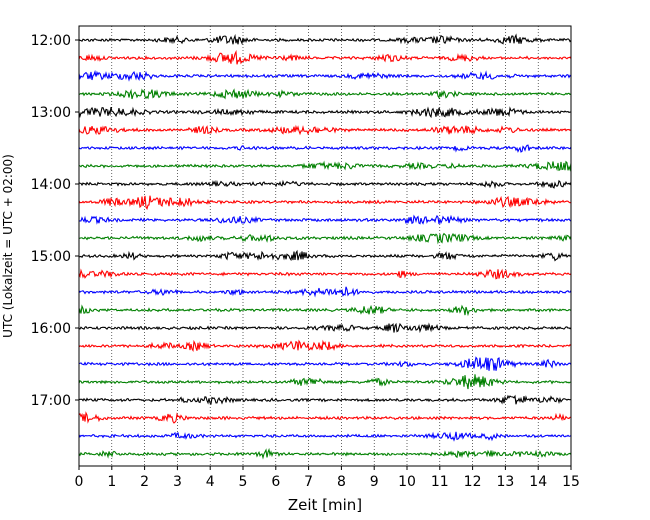 The width and height of the screenshot is (650, 520). I want to click on x-tick-label: 7, so click(308, 482).